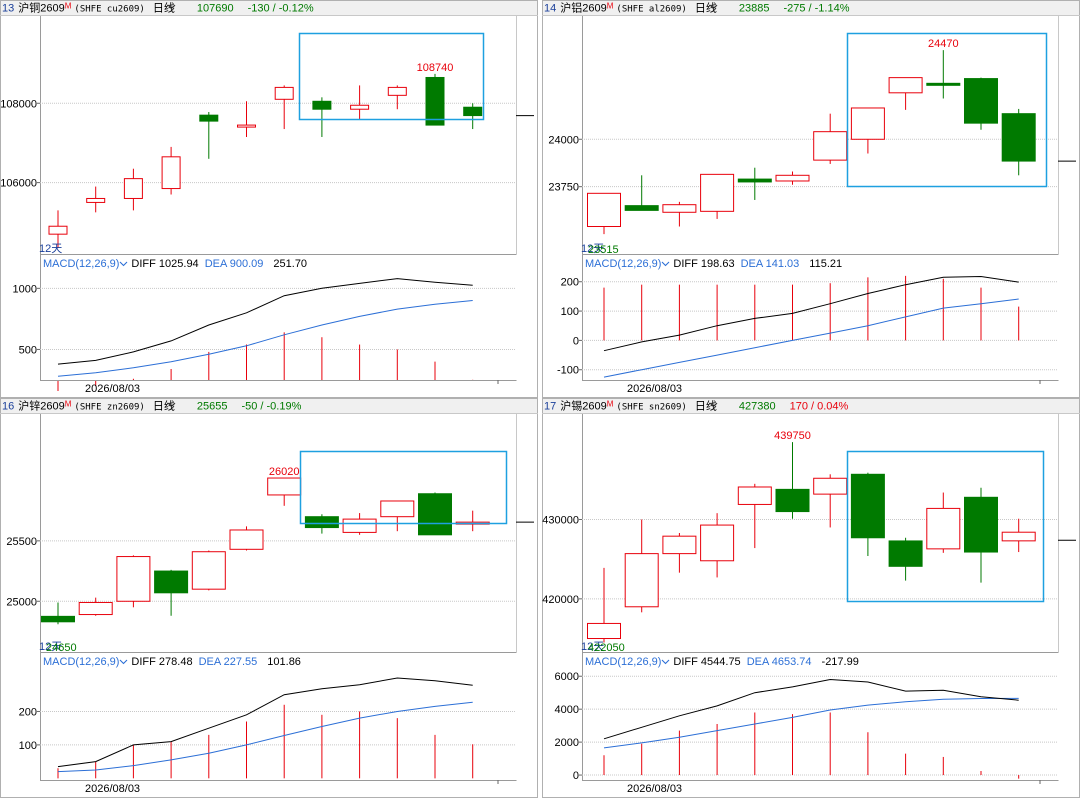  I want to click on price-tick-label: 25000, so click(21, 602).